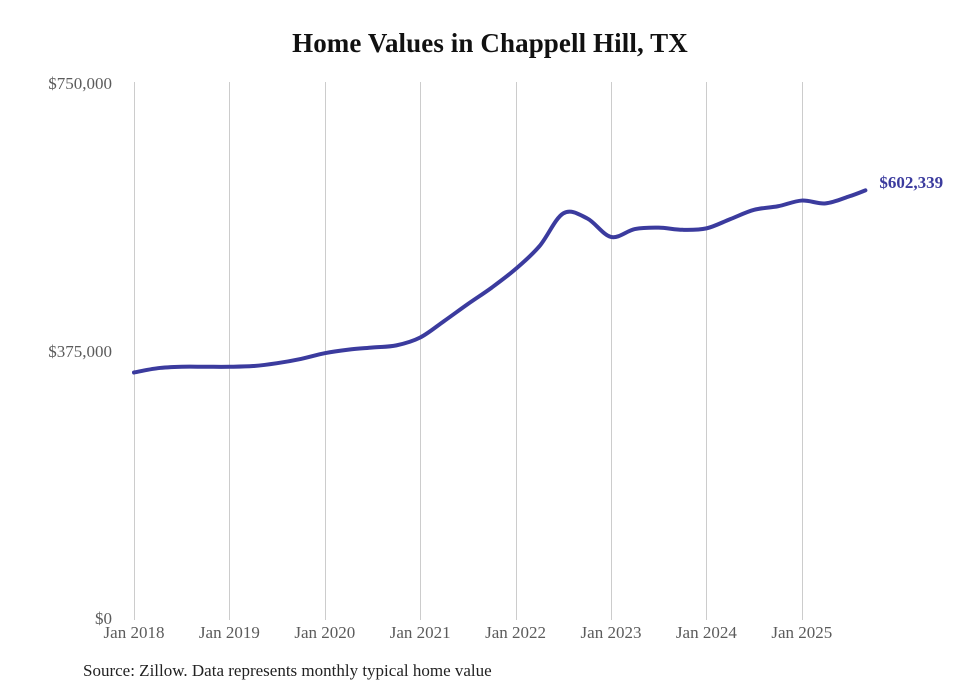  Describe the element at coordinates (706, 632) in the screenshot. I see `x-axis-tick-label: Jan 2024` at that location.